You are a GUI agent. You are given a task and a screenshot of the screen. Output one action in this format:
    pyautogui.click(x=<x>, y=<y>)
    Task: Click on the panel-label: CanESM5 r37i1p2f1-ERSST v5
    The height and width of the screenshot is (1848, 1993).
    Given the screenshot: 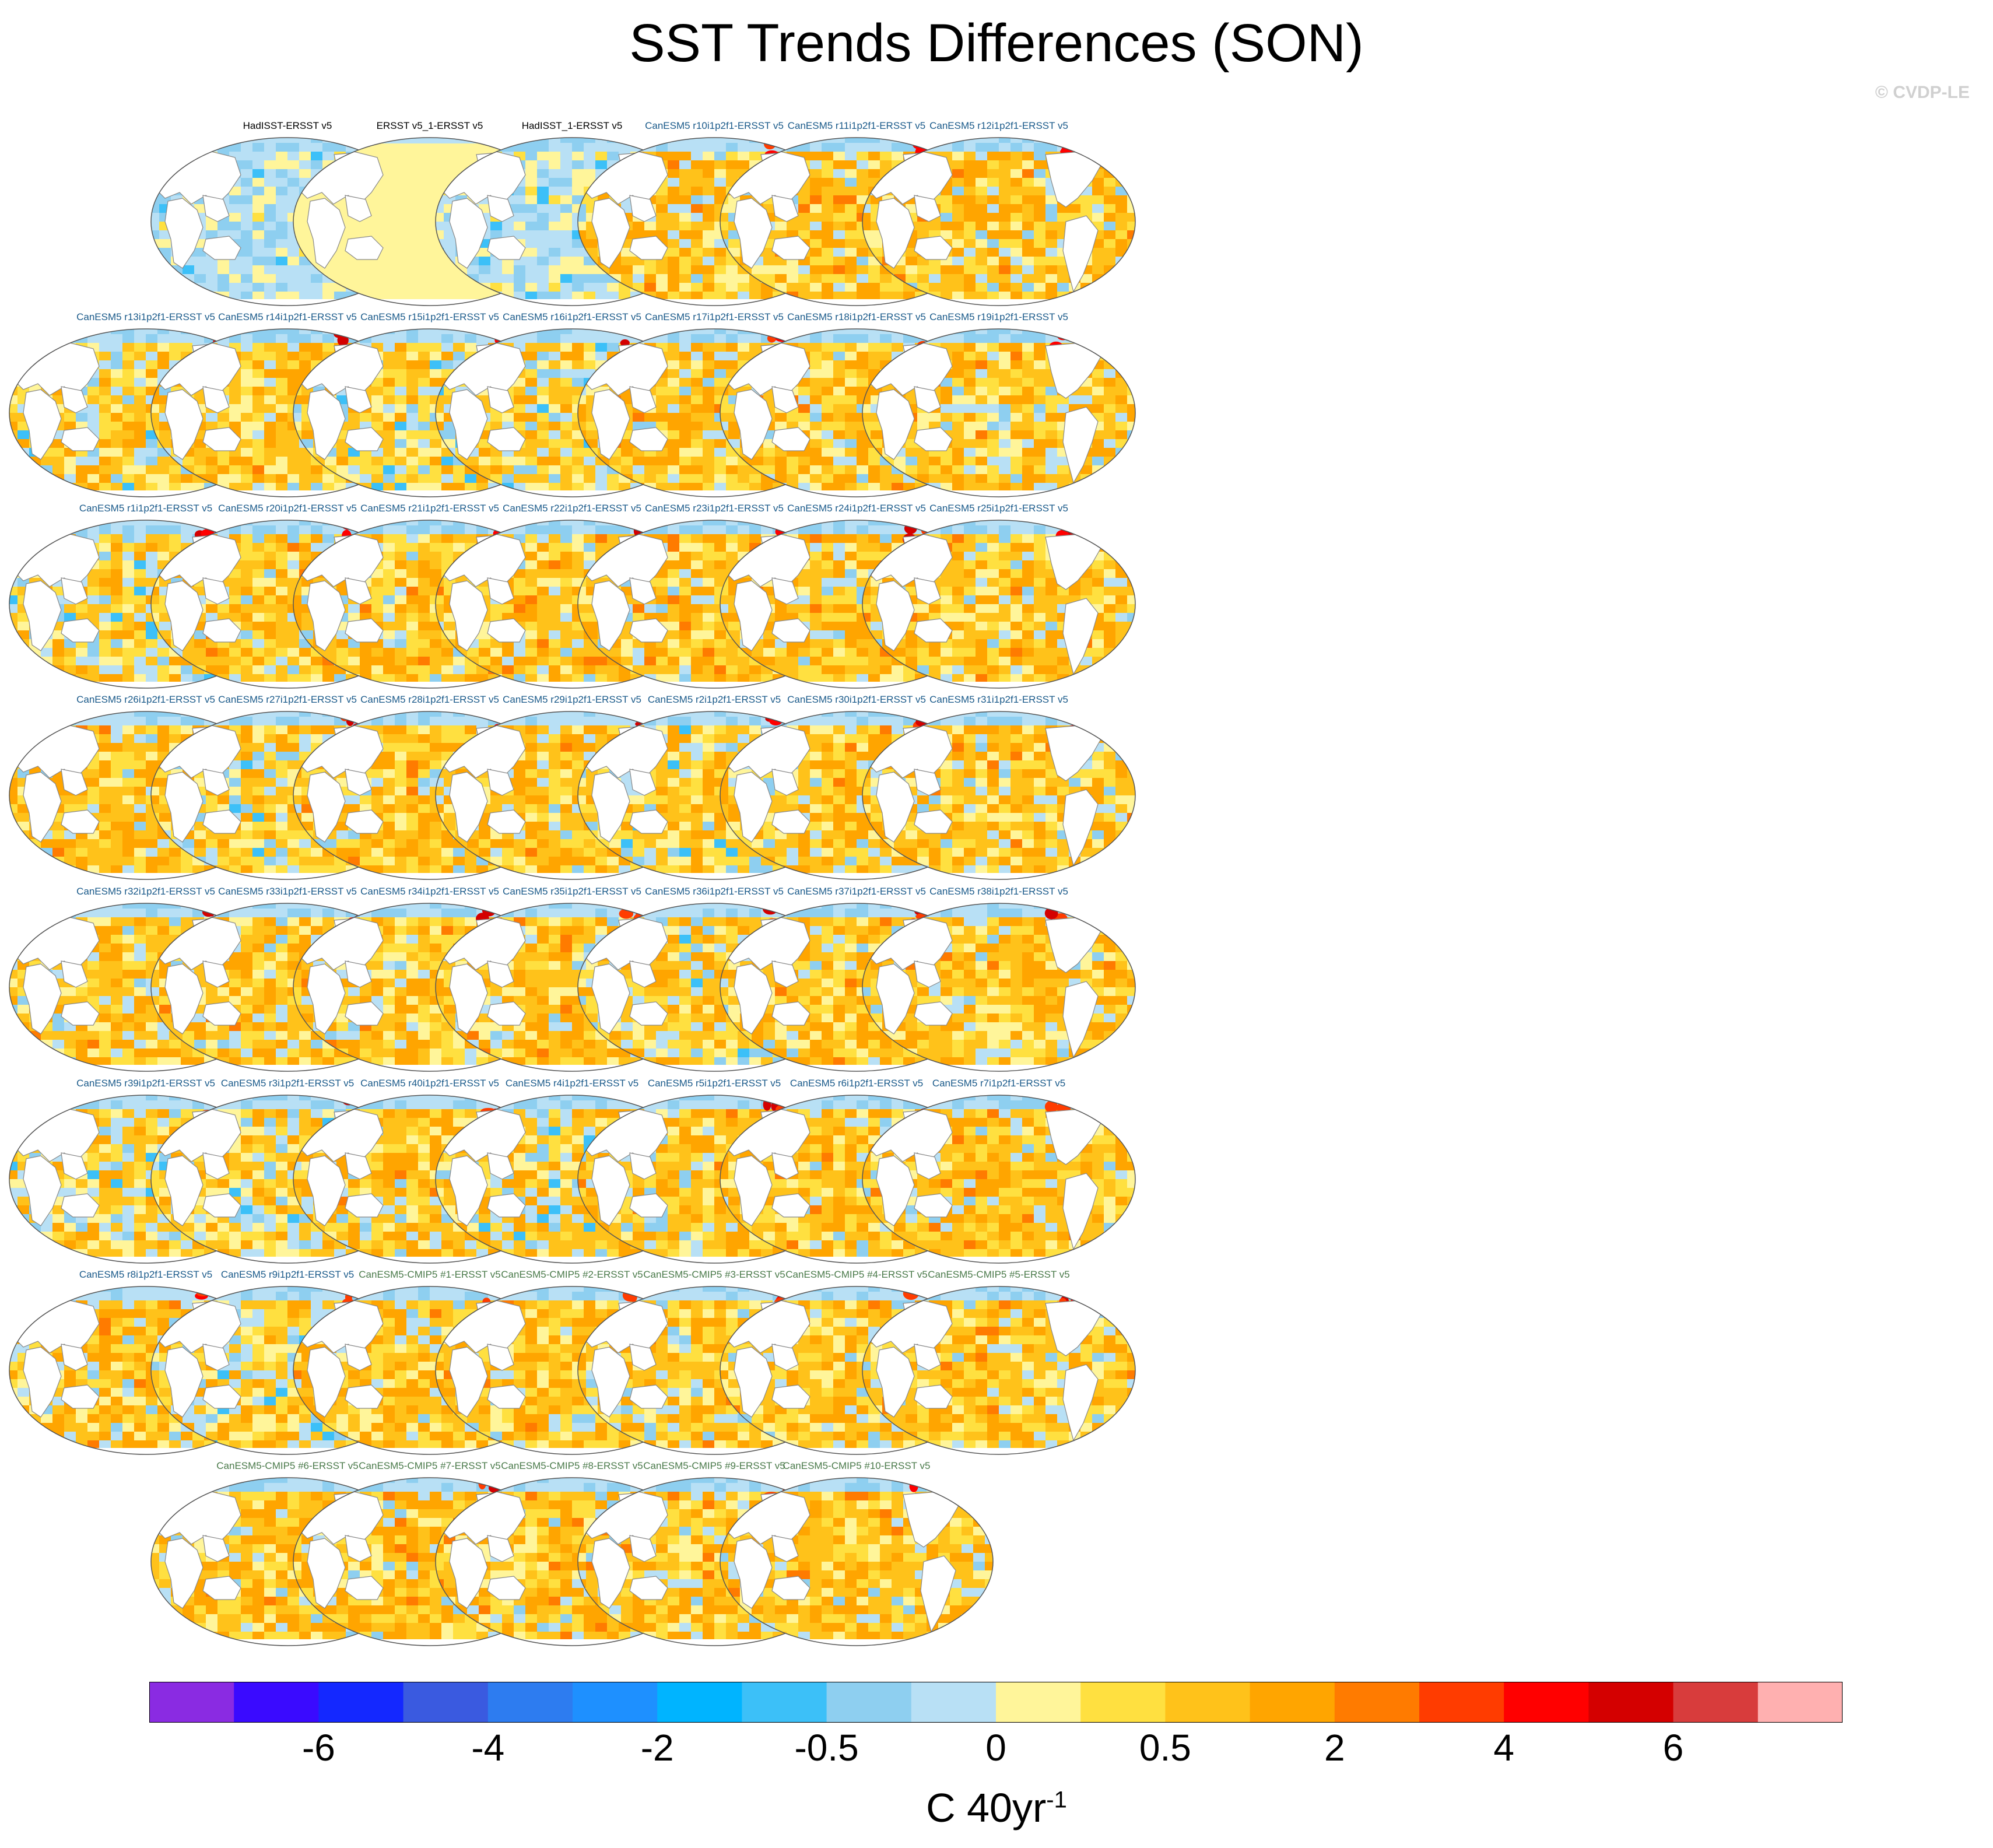 What is the action you would take?
    pyautogui.click(x=856, y=891)
    